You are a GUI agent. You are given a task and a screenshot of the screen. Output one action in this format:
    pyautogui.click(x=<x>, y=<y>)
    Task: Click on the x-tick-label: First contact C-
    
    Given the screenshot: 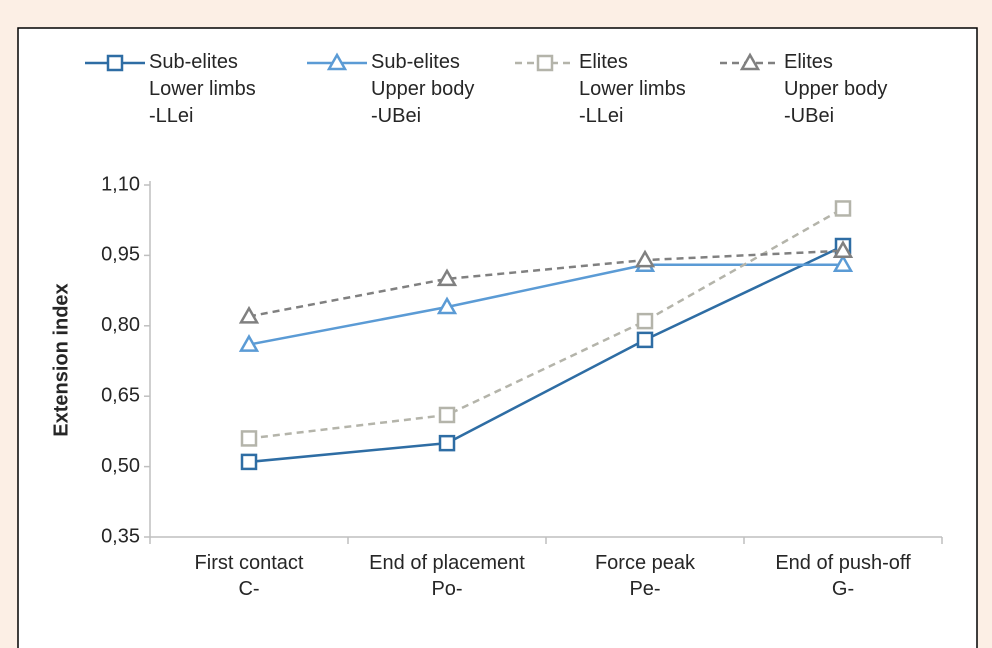 What is the action you would take?
    pyautogui.click(x=249, y=576)
    